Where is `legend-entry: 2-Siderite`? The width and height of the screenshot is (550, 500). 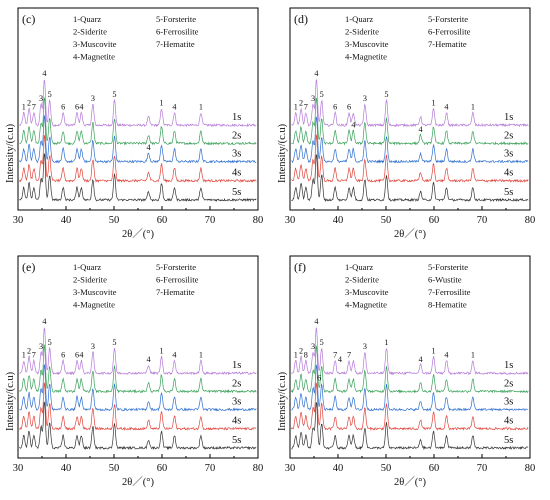
legend-entry: 2-Siderite is located at coordinates (90, 280).